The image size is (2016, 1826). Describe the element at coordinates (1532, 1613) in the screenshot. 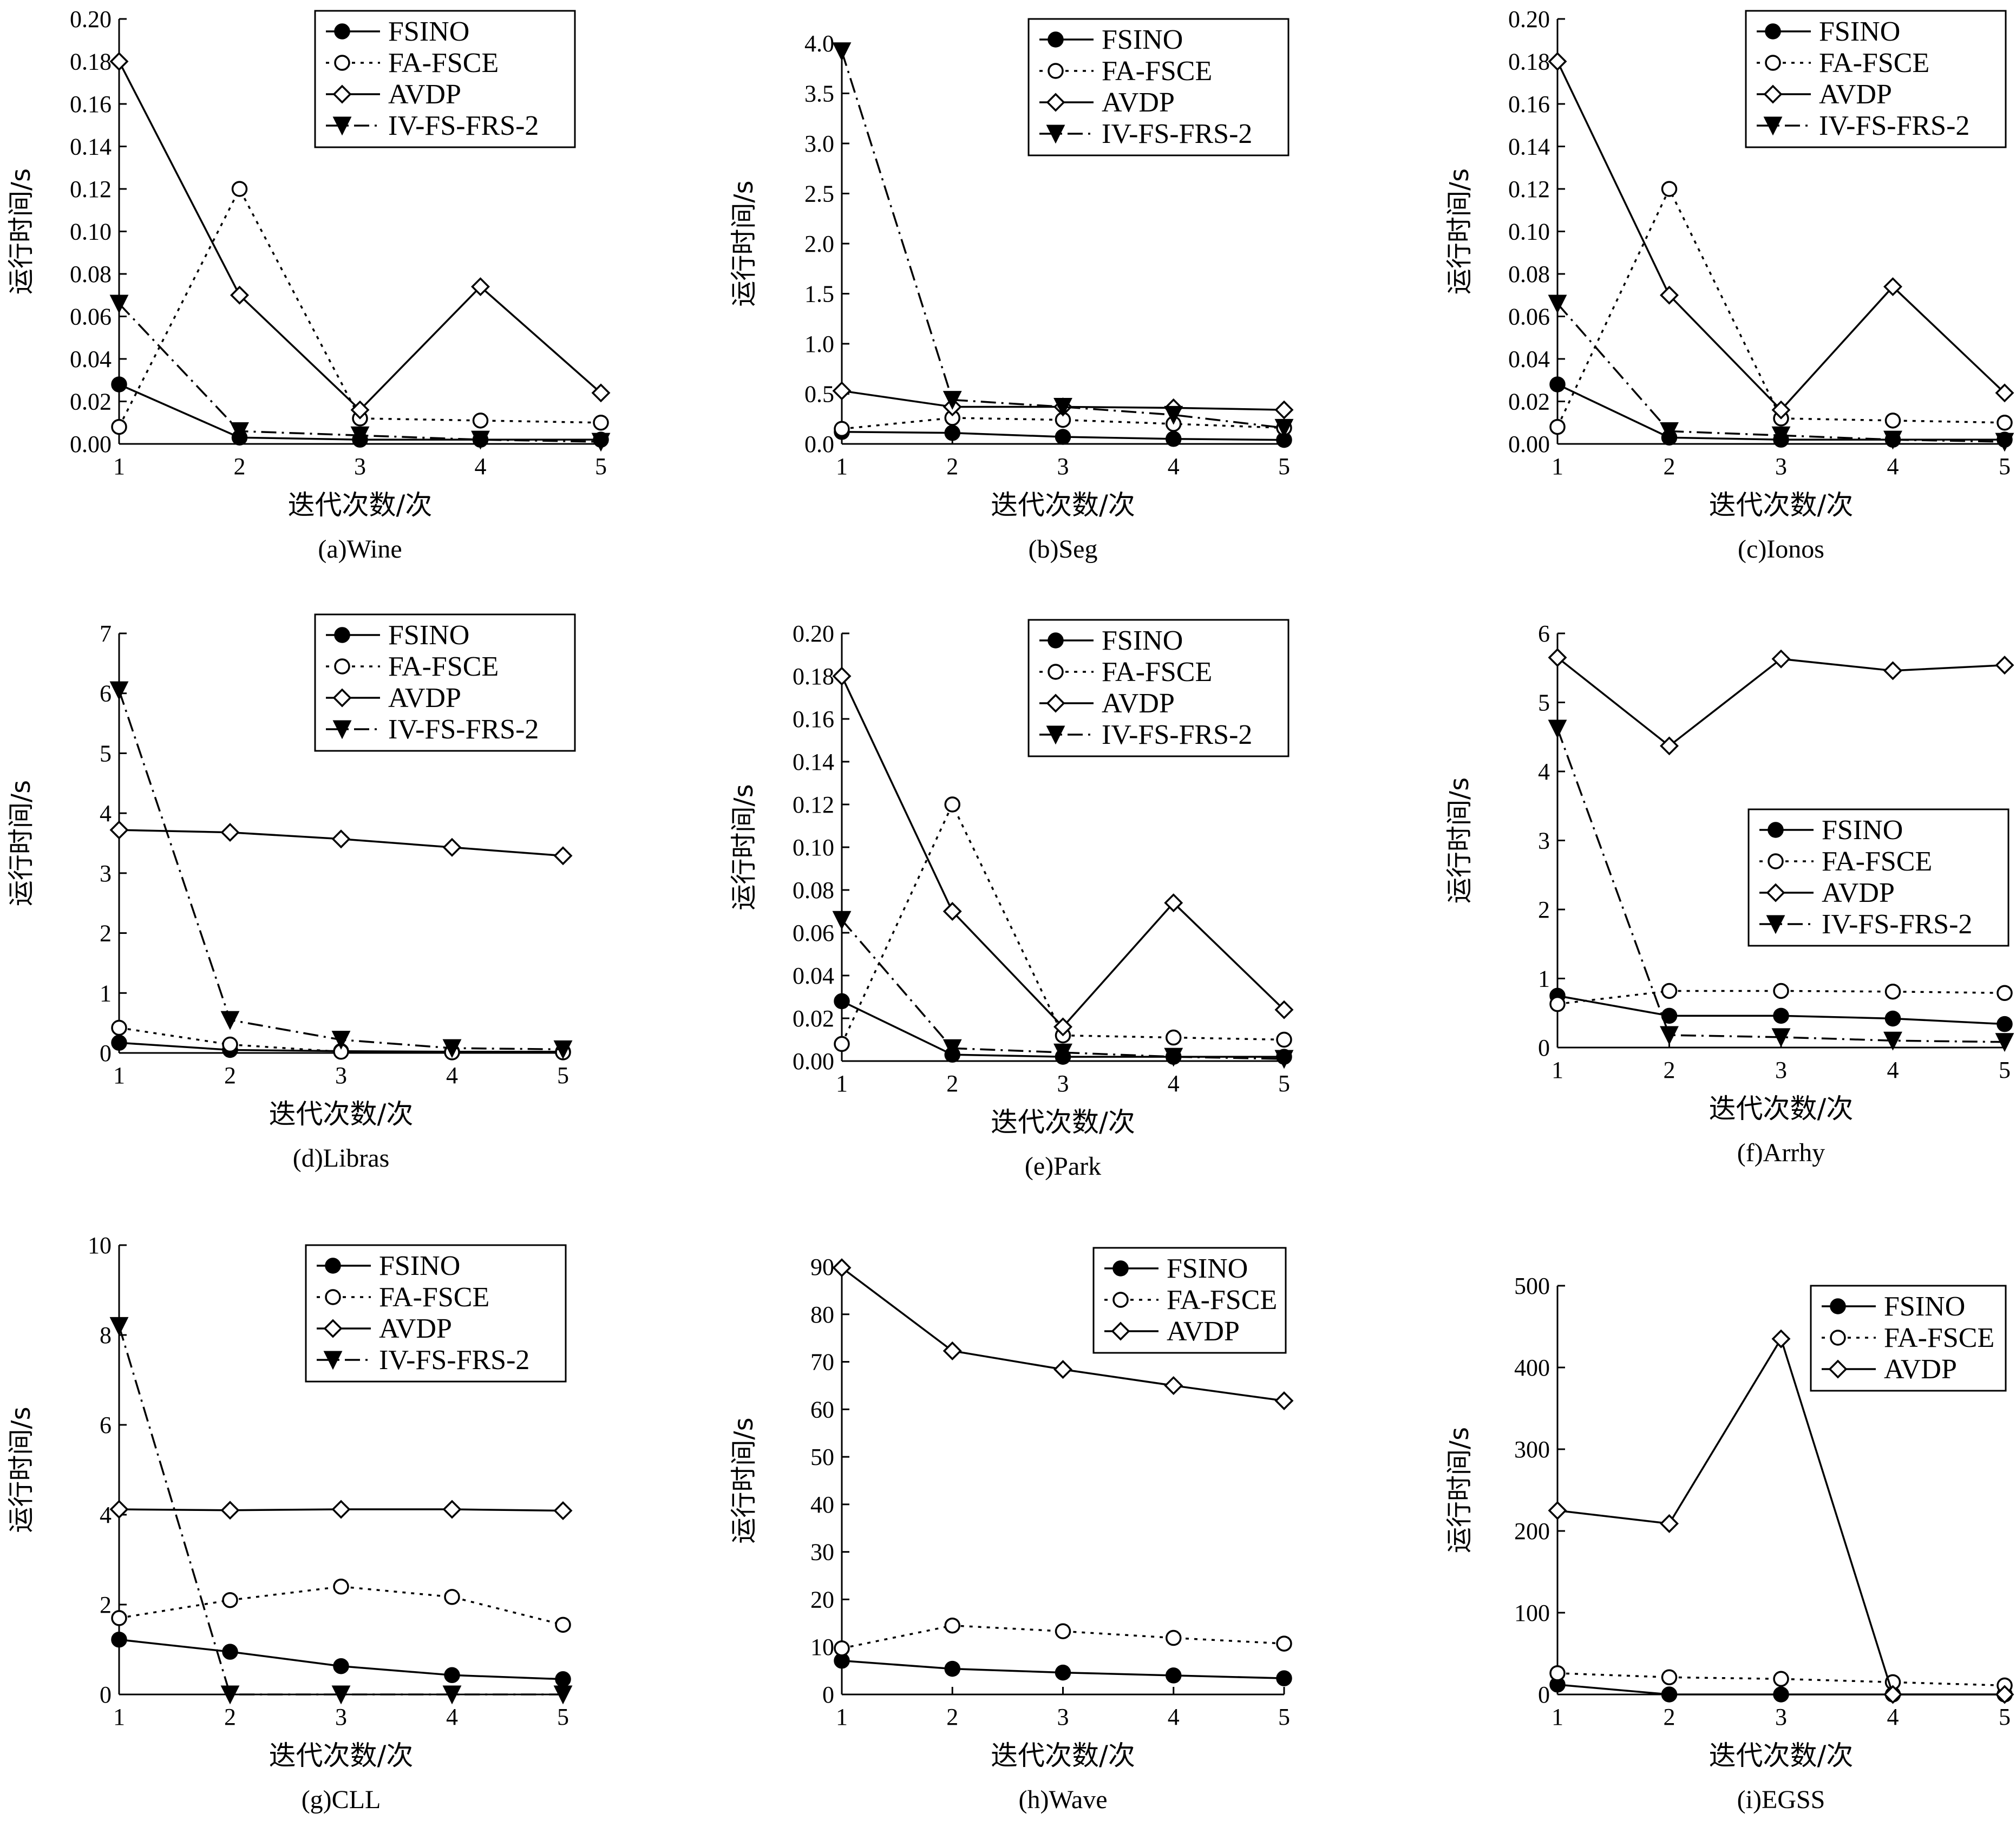

I see `y-tick-label: 100` at that location.